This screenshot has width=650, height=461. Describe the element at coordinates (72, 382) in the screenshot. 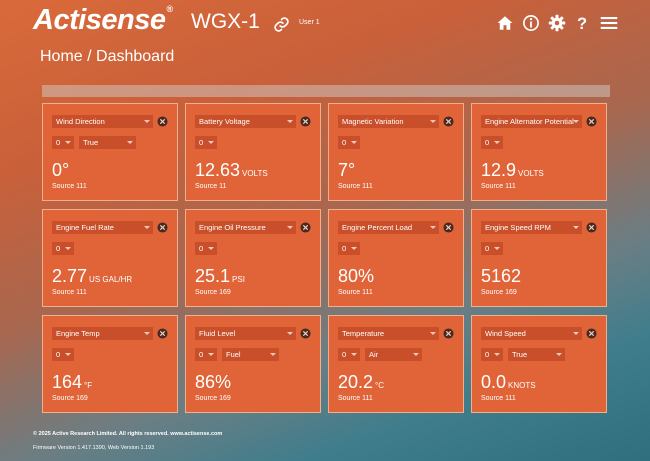

I see `reading-value: 164 °F` at that location.